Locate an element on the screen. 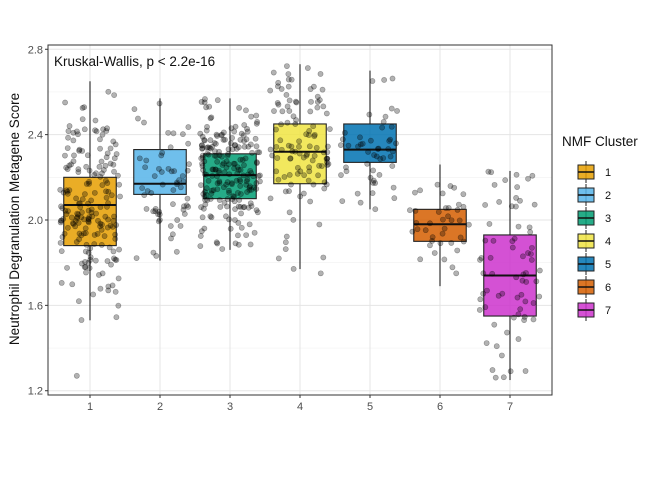 The height and width of the screenshot is (480, 672). annotation-text: Kruskal-Wallis, p < 2.2e-16 is located at coordinates (134, 61).